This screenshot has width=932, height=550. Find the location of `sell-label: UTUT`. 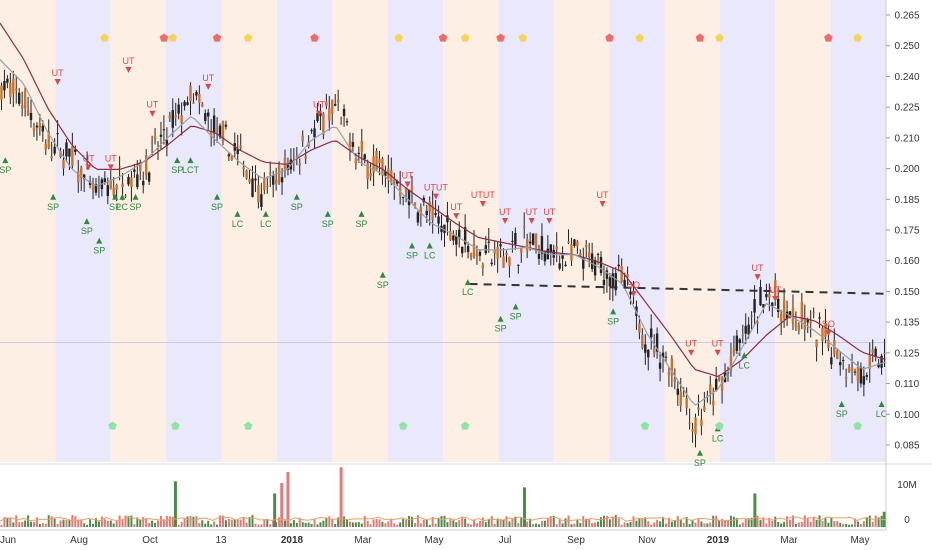

sell-label: UTUT is located at coordinates (436, 188).